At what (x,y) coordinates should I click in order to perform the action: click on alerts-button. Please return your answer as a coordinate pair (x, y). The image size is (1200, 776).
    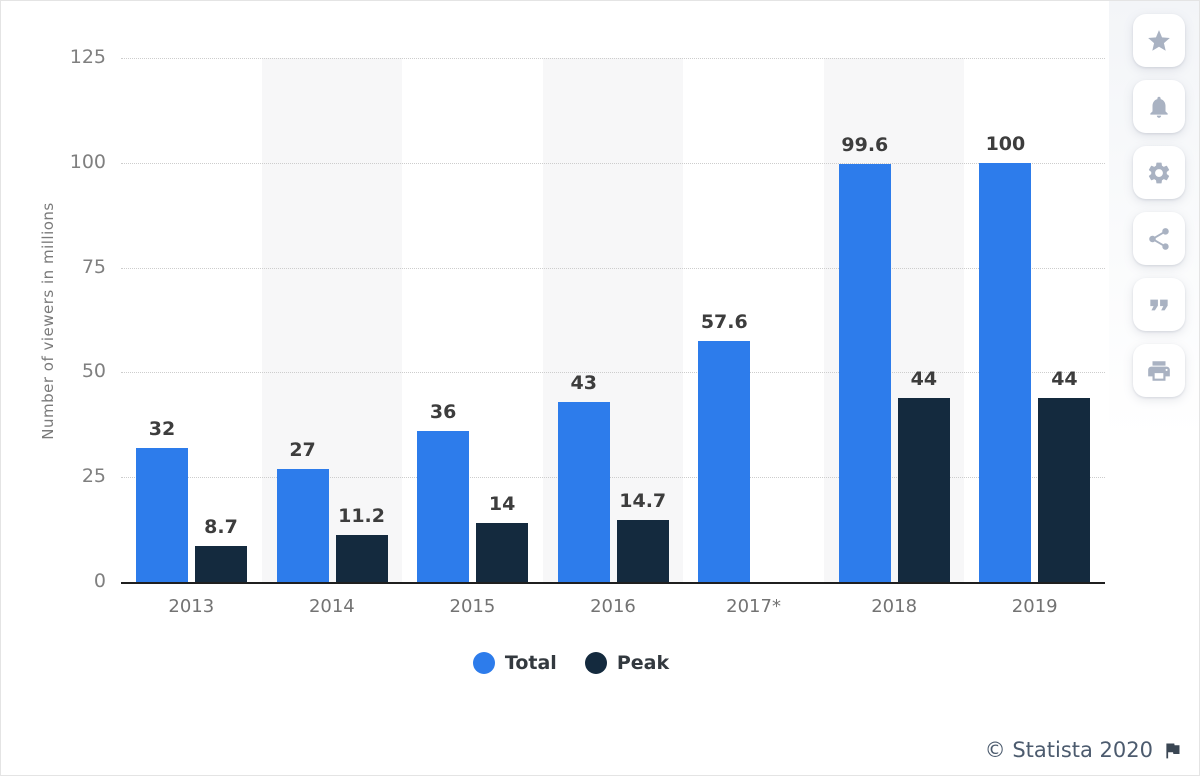
    Looking at the image, I should click on (1159, 106).